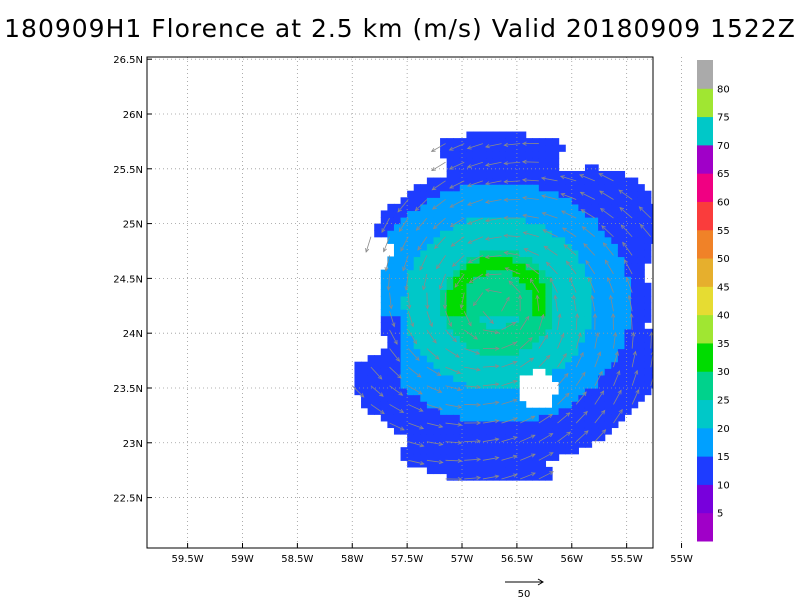  I want to click on colorbar-swatch, so click(705, 301).